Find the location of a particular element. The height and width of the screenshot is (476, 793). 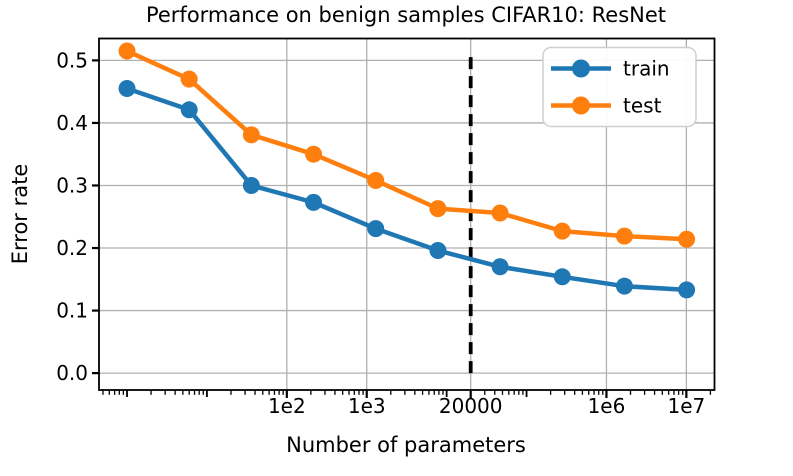

y-tick-label: 0.5 is located at coordinates (72, 60).